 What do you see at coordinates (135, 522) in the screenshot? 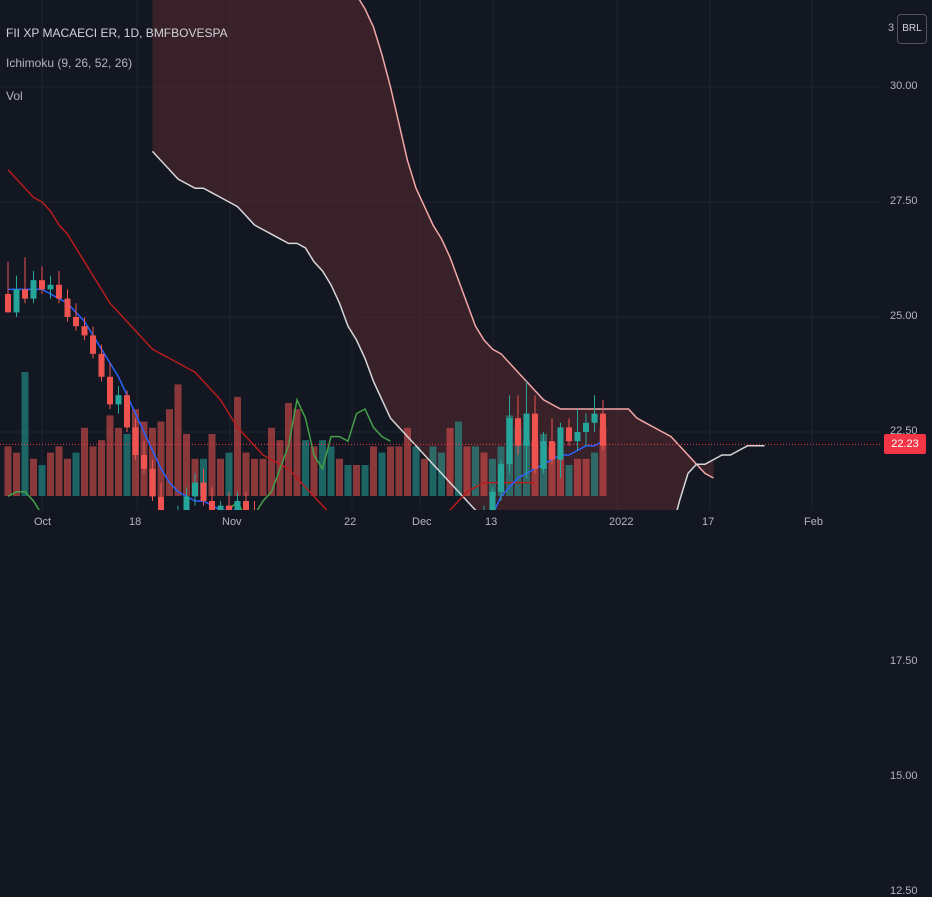
I see `time-tick-label: 18` at bounding box center [135, 522].